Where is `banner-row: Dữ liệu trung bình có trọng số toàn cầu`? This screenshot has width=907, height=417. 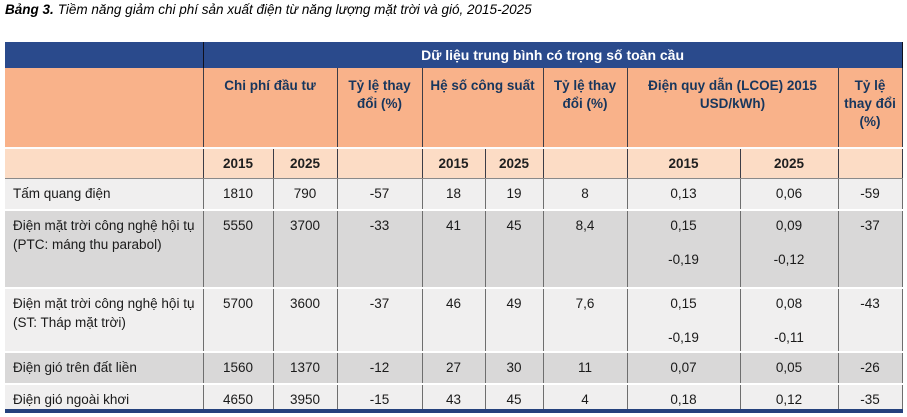 banner-row: Dữ liệu trung bình có trọng số toàn cầu is located at coordinates (454, 55).